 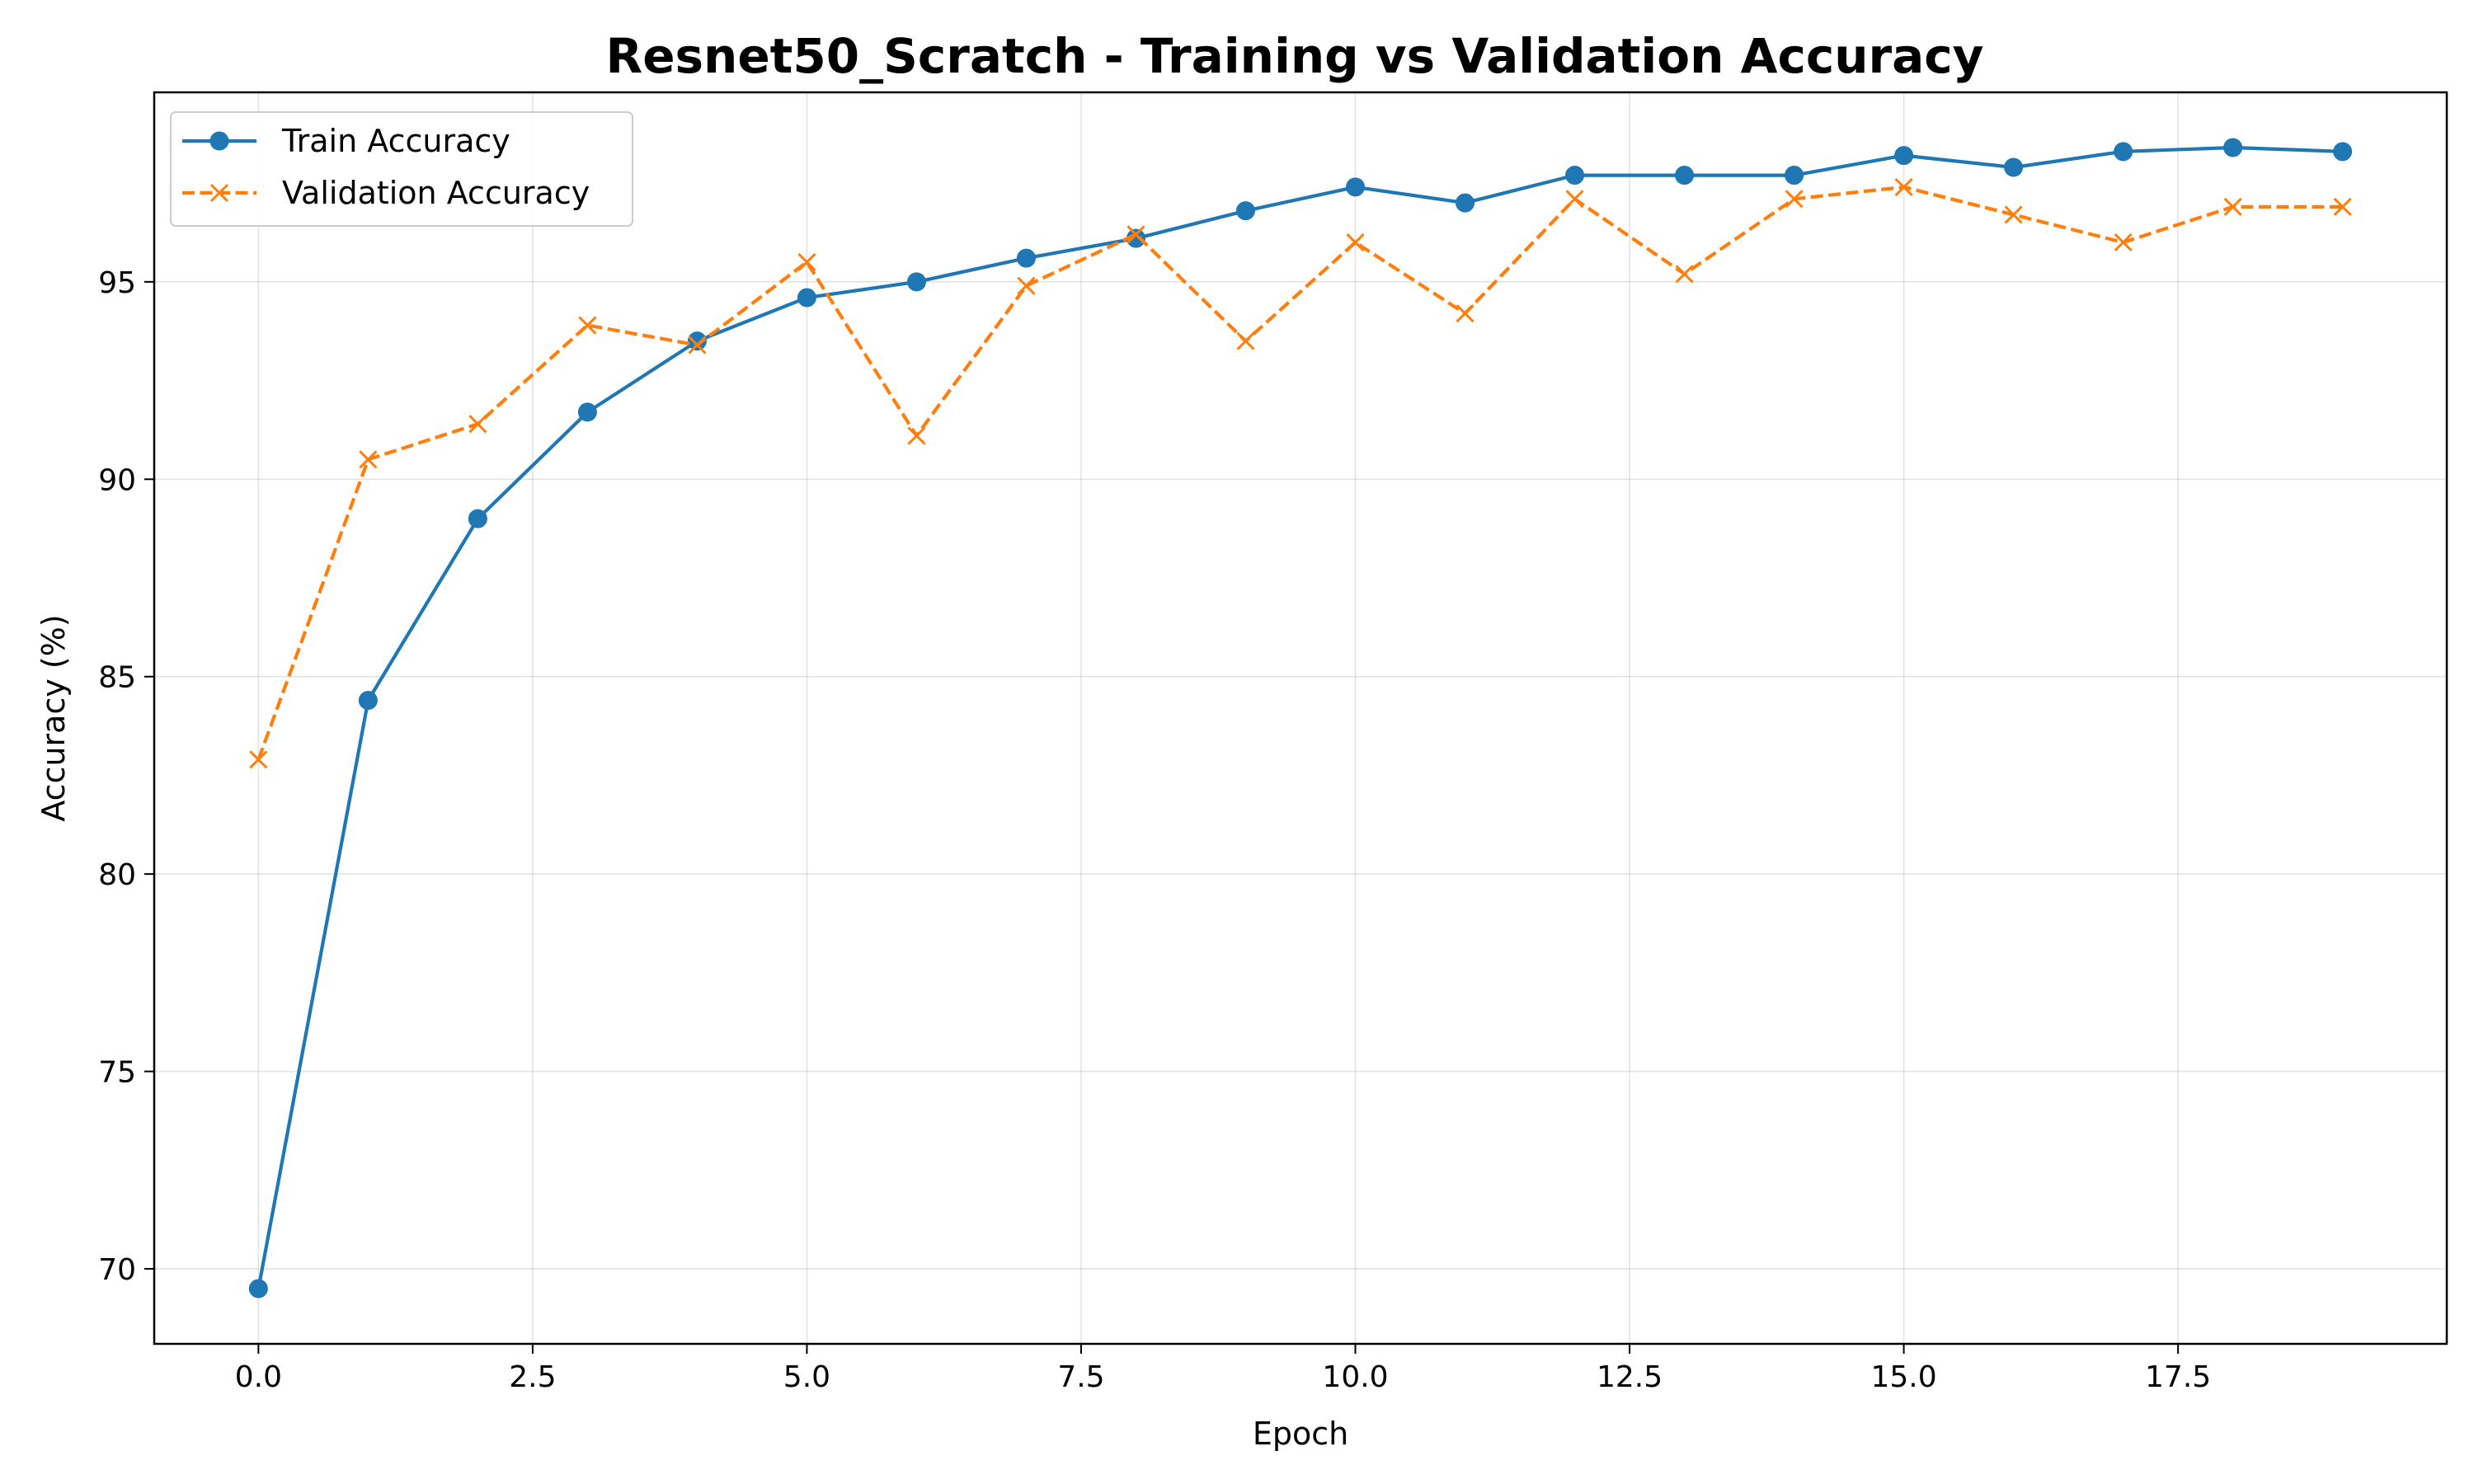 What do you see at coordinates (53, 717) in the screenshot?
I see `y-axis-label: Accuracy (%)` at bounding box center [53, 717].